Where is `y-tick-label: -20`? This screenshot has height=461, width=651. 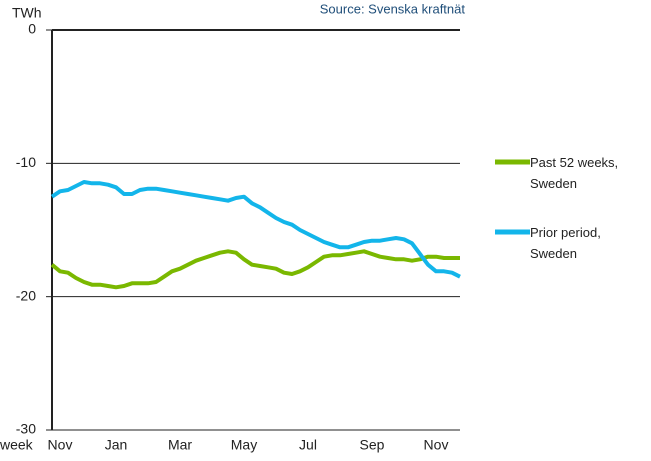 y-tick-label: -20 is located at coordinates (26, 295).